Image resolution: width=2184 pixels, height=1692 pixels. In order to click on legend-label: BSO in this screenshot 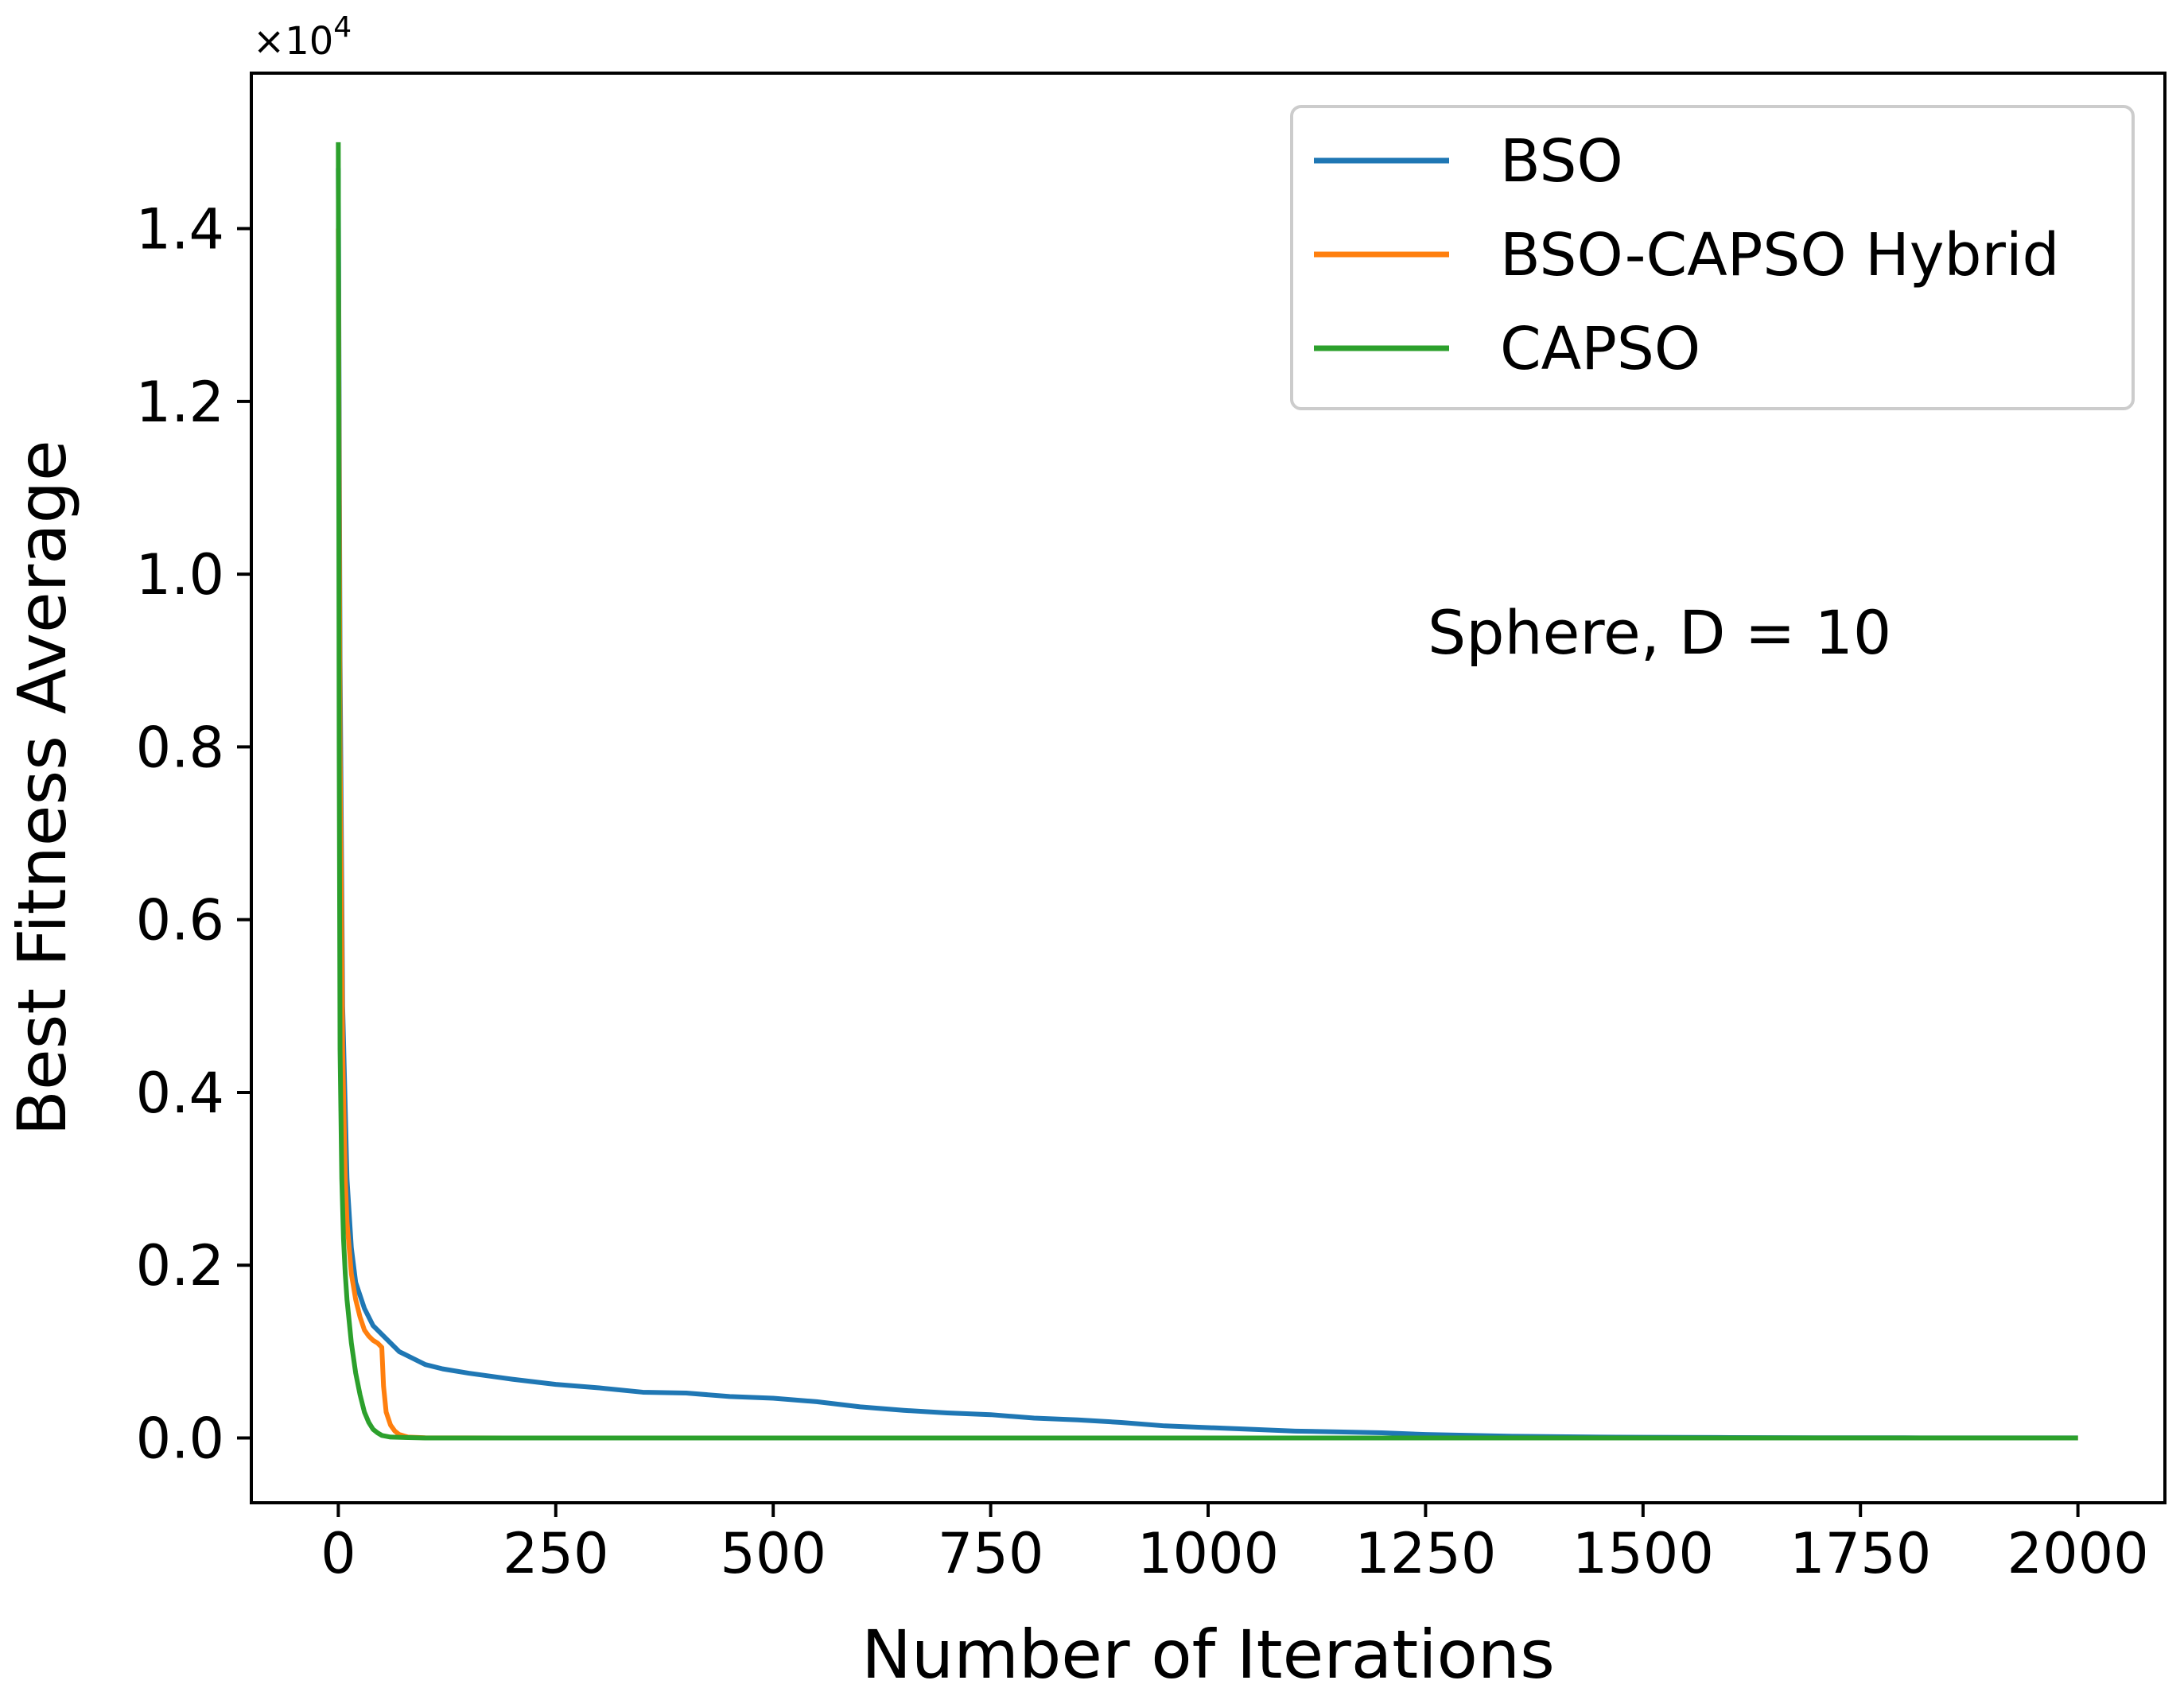, I will do `click(1561, 161)`.